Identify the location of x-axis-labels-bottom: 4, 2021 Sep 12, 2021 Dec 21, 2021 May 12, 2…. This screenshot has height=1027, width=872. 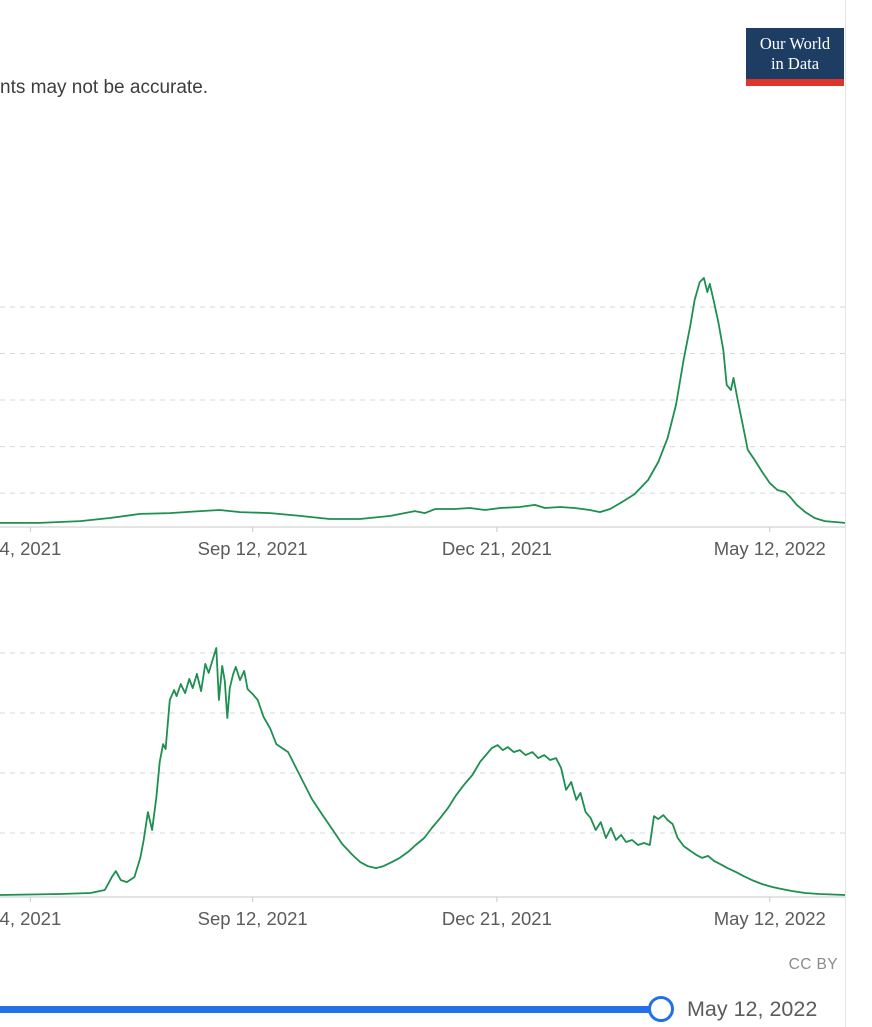
(423, 921).